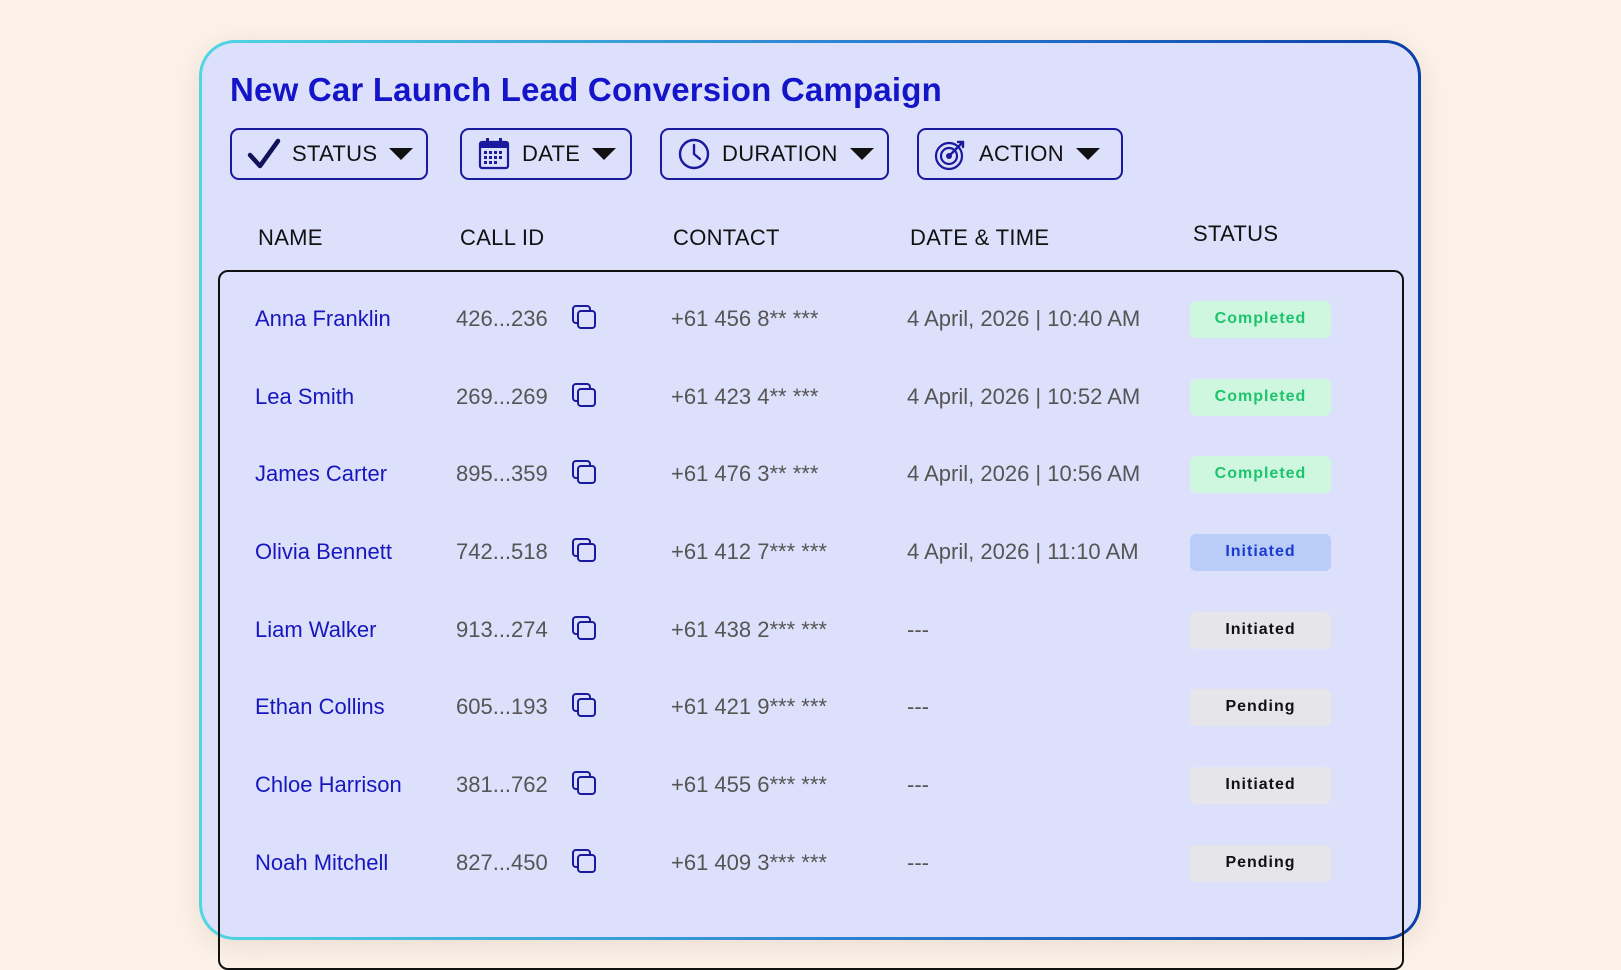 This screenshot has width=1621, height=970. I want to click on column-header-call-id: CALL ID, so click(502, 237).